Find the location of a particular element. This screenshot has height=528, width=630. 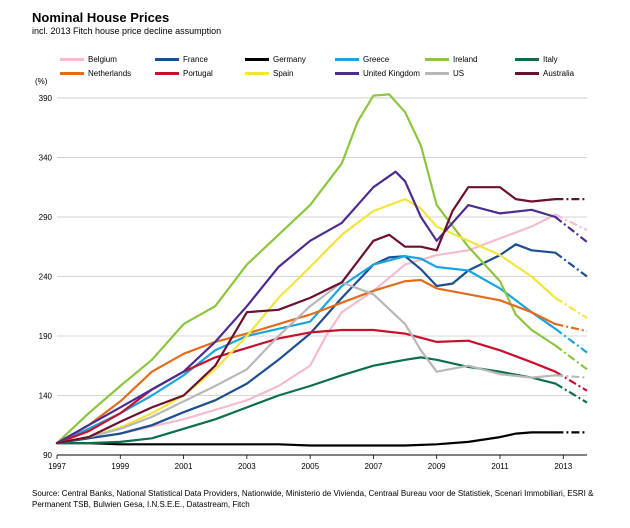

legend-item-france: France is located at coordinates (181, 60).